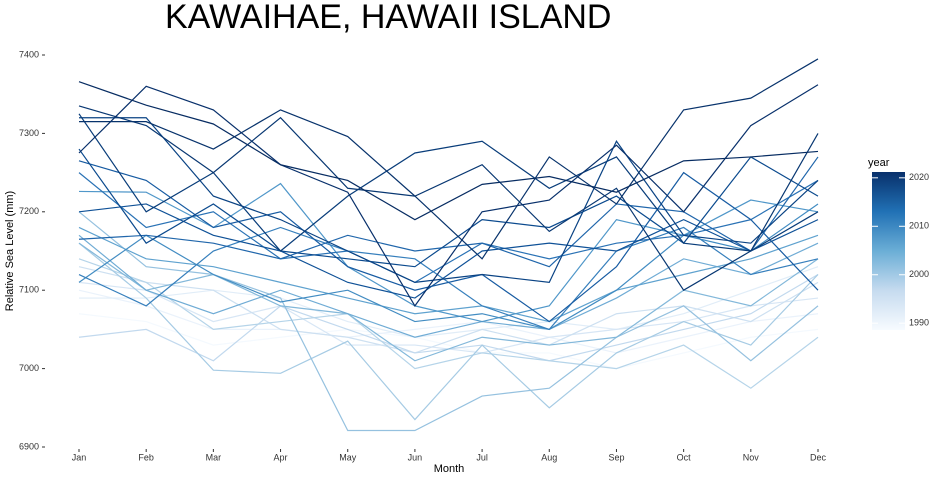  Describe the element at coordinates (146, 457) in the screenshot. I see `x-tick-label: Feb` at that location.